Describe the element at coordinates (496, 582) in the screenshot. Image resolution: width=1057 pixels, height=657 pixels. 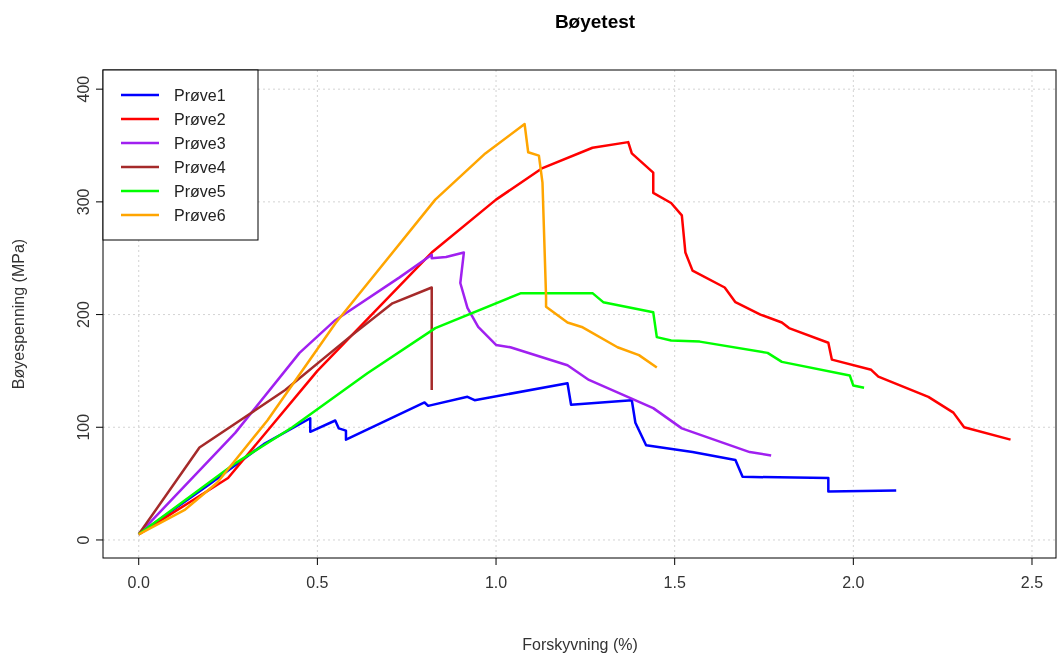
I see `x-tick-label: 1.0` at that location.